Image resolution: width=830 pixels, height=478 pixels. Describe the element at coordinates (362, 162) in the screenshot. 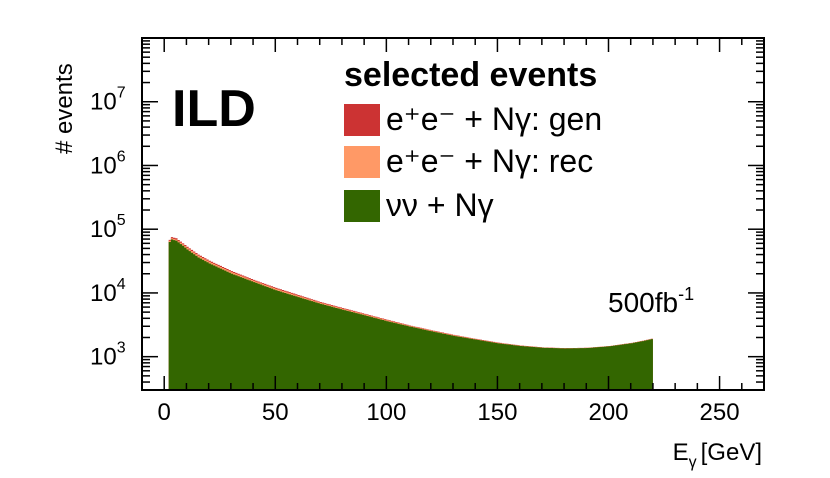

I see `legend-swatch-rec` at that location.